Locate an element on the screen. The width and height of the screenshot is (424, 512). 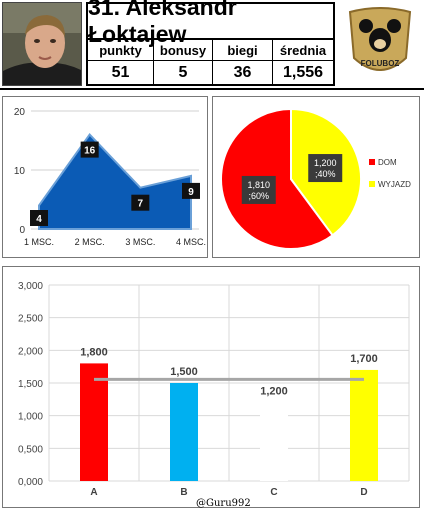
stat-label-heats: biegi is located at coordinates (243, 50).